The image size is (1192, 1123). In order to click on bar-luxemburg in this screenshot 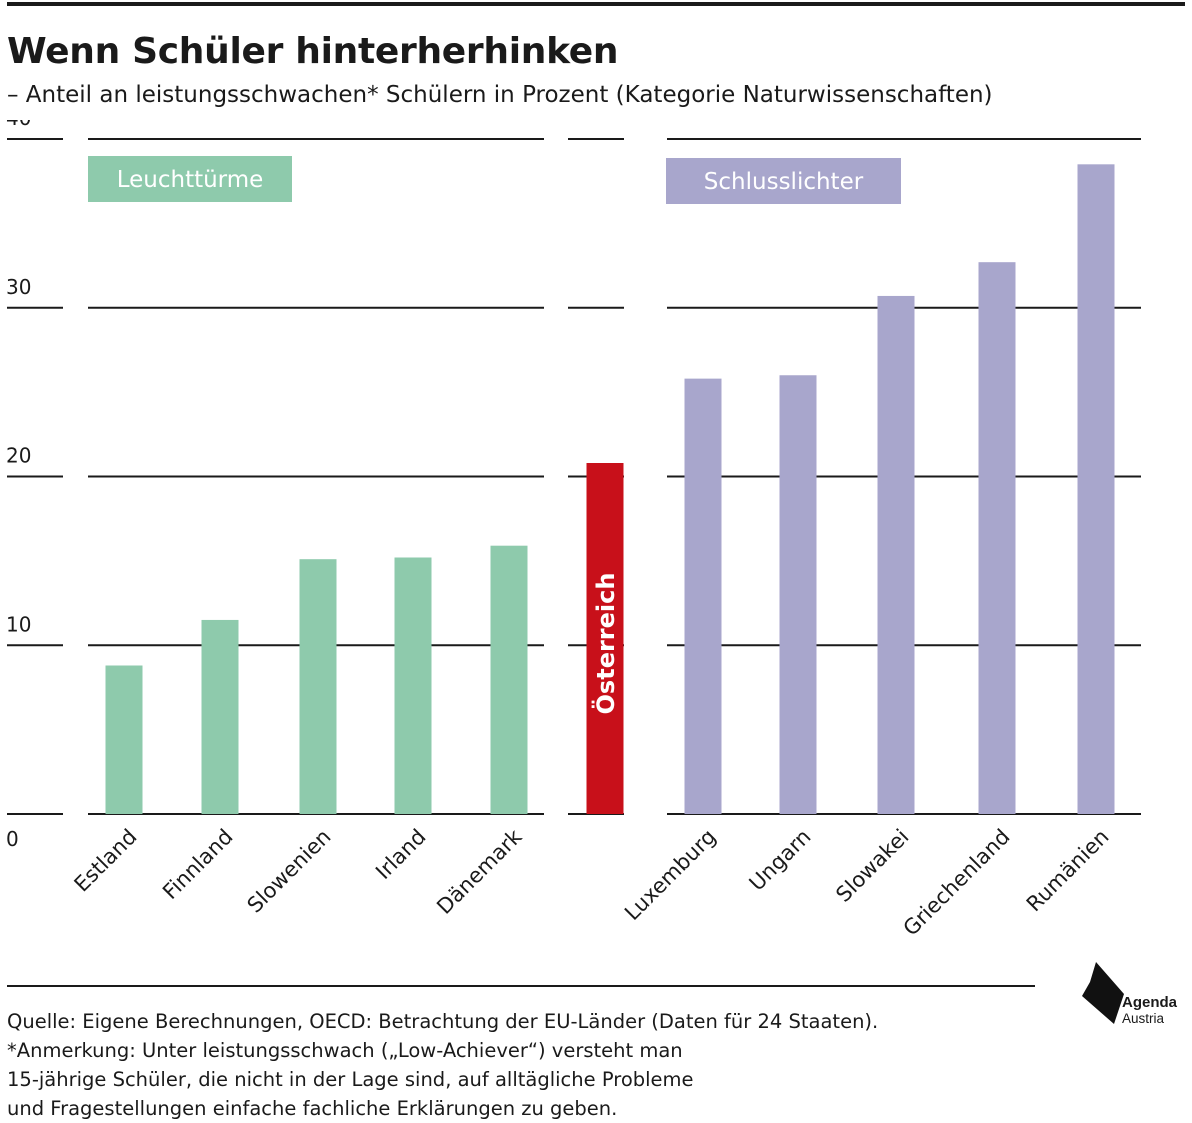, I will do `click(703, 596)`.